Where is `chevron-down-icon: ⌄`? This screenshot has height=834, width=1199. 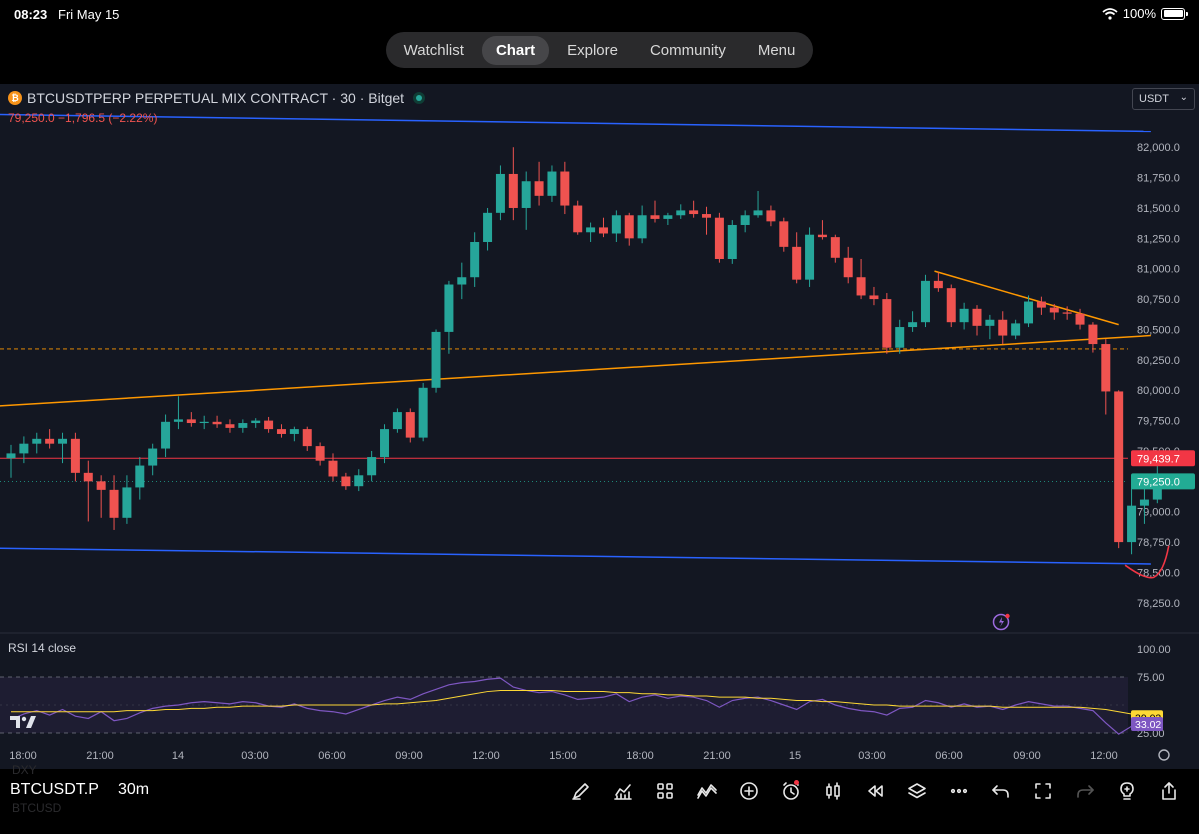 chevron-down-icon: ⌄ is located at coordinates (1183, 97).